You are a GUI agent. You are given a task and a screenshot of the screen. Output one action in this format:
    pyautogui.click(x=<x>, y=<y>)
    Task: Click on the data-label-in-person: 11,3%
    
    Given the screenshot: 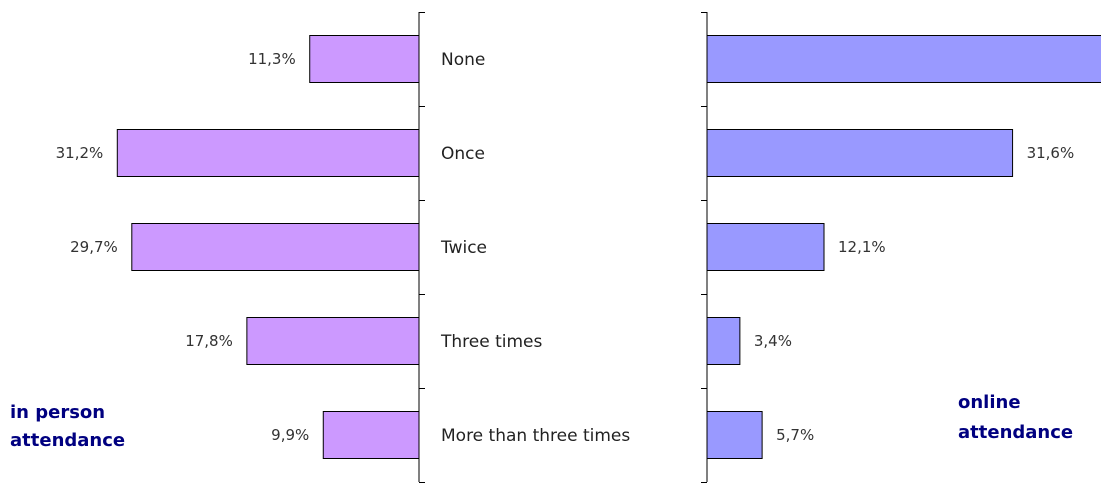 What is the action you would take?
    pyautogui.click(x=272, y=59)
    